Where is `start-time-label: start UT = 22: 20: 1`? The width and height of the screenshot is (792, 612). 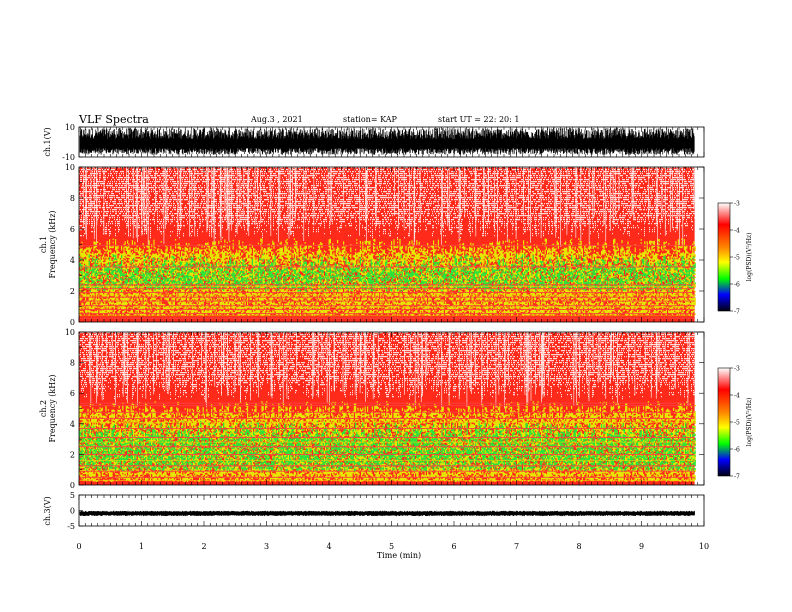
start-time-label: start UT = 22: 20: 1 is located at coordinates (478, 119).